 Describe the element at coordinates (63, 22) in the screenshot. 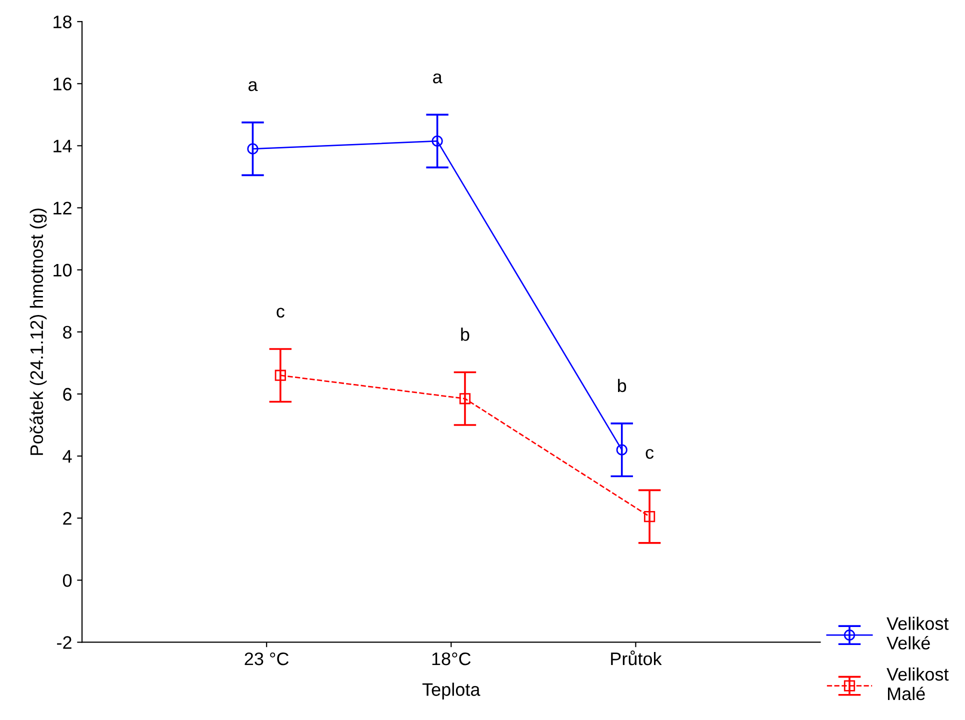

I see `y-tick-label: 18` at that location.